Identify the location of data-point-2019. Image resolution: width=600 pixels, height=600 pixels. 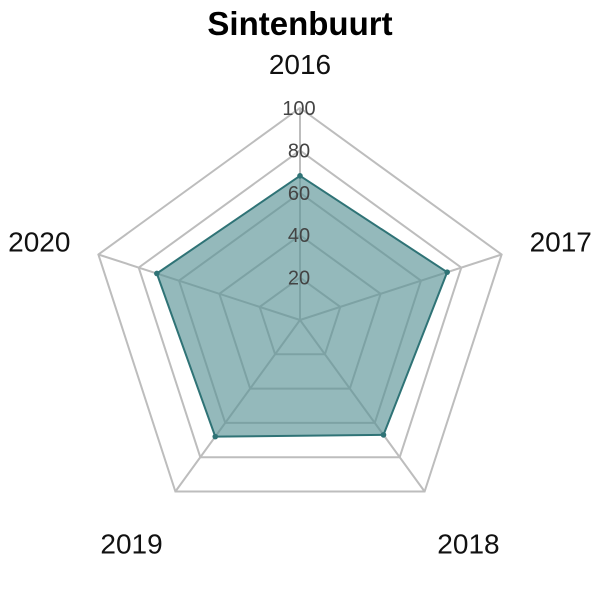
(215, 436).